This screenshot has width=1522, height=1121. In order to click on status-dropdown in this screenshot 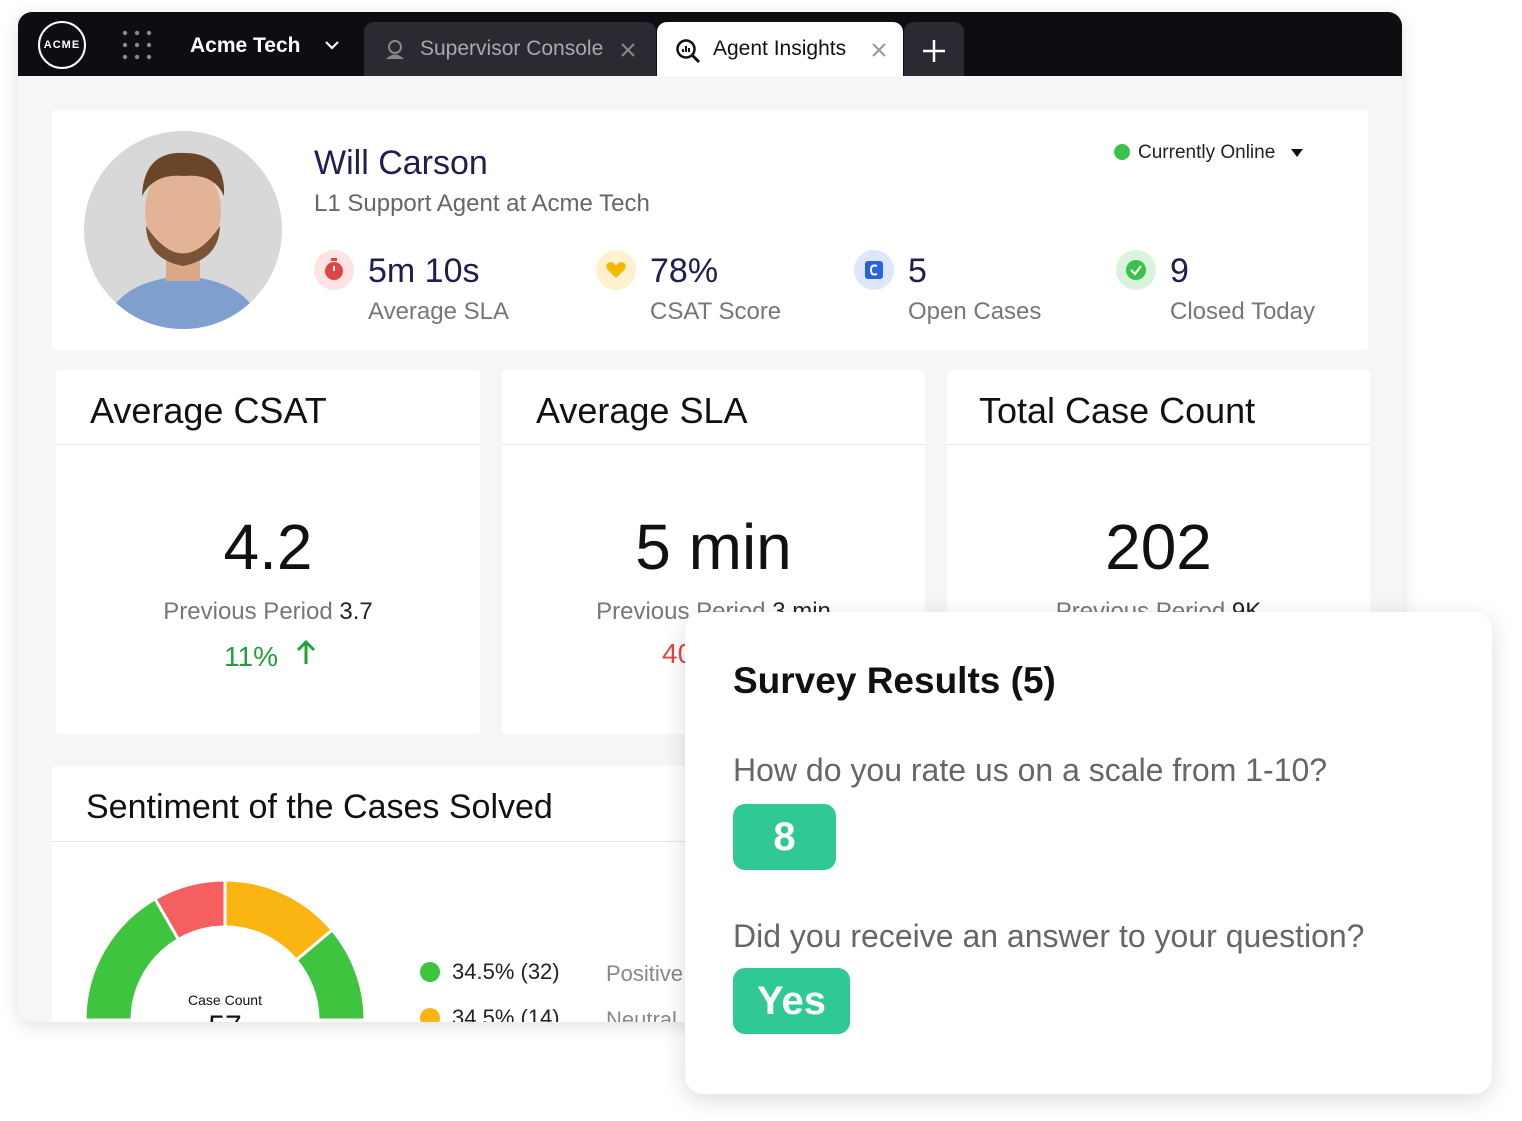, I will do `click(1297, 153)`.